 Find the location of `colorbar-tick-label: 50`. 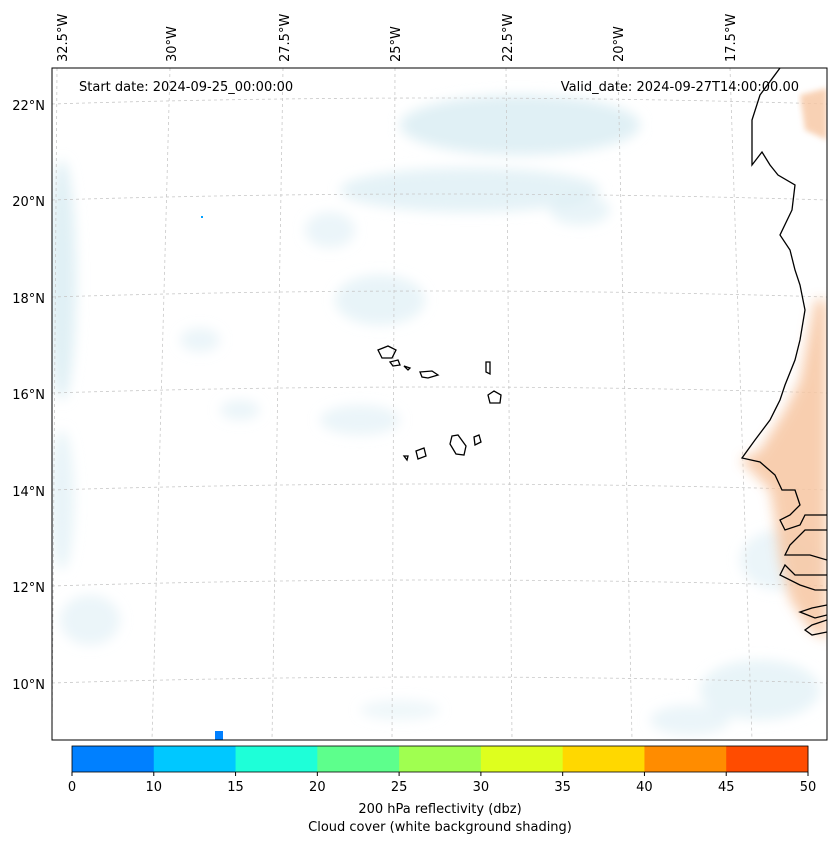

colorbar-tick-label: 50 is located at coordinates (808, 787).